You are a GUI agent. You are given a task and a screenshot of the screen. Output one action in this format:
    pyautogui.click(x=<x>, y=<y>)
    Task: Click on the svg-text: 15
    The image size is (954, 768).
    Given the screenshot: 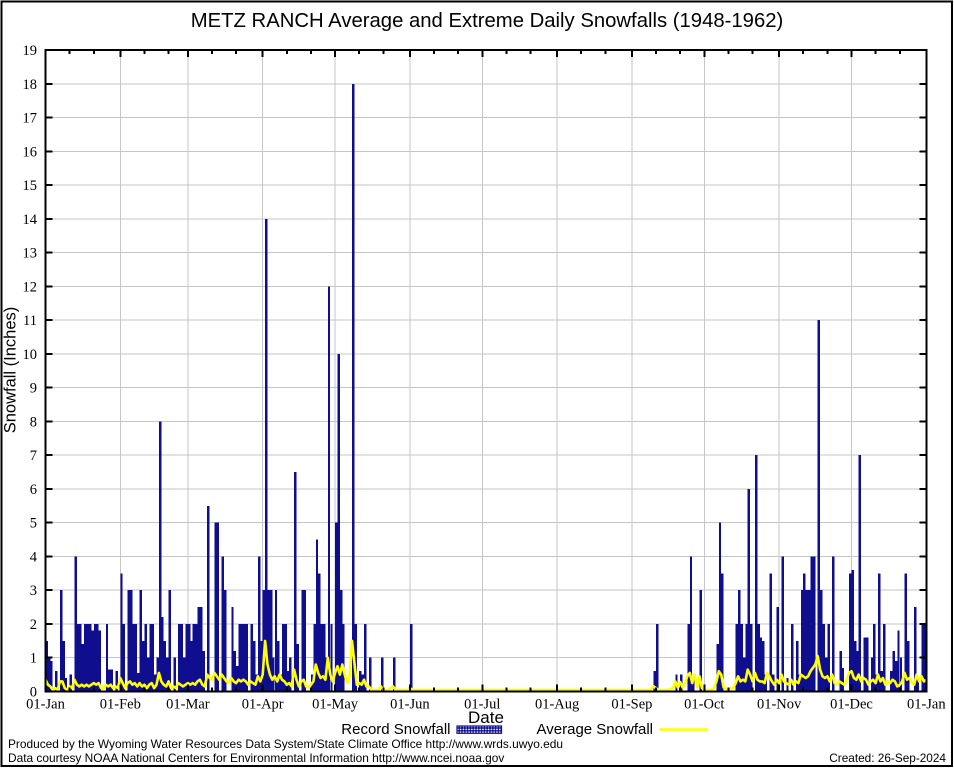 What is the action you would take?
    pyautogui.click(x=30, y=186)
    